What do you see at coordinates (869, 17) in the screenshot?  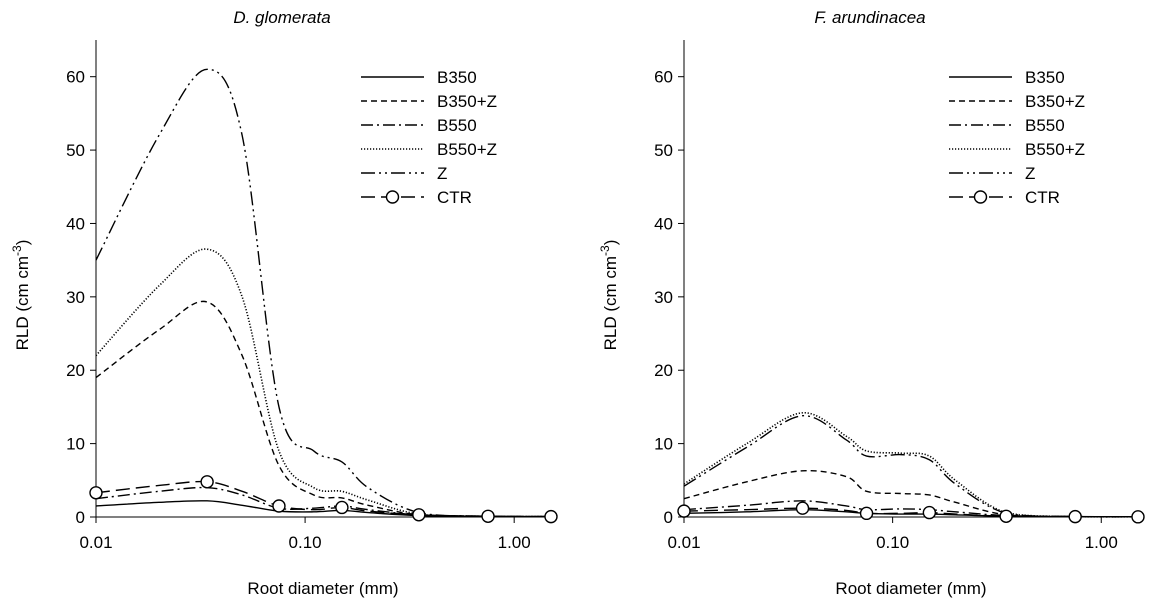 I see `chart-title: F. arundinacea` at bounding box center [869, 17].